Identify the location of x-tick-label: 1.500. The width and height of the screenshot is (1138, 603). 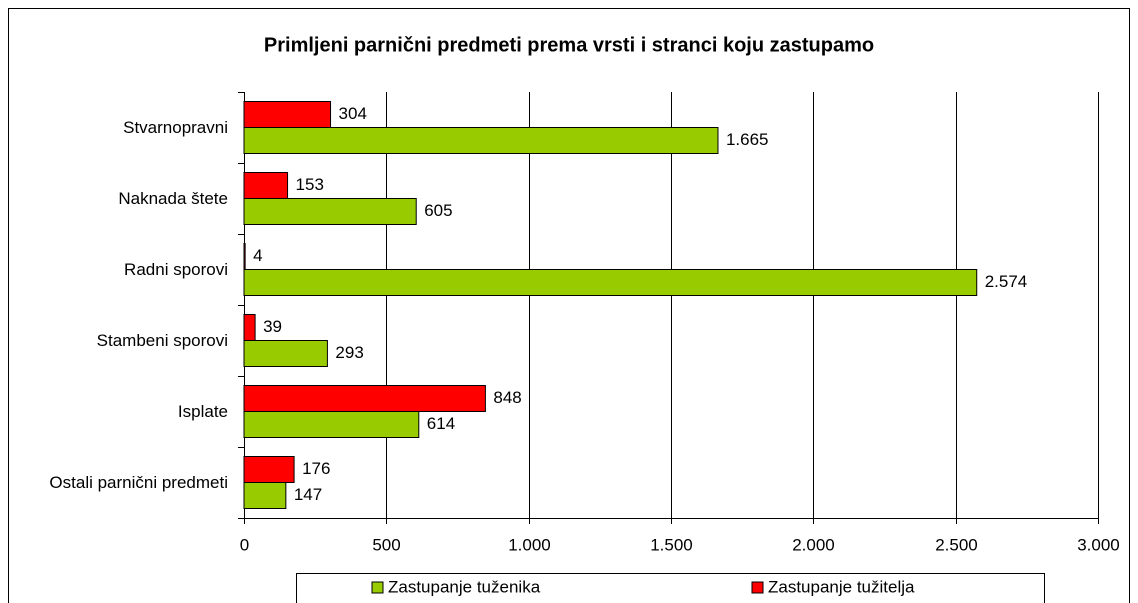
(671, 544).